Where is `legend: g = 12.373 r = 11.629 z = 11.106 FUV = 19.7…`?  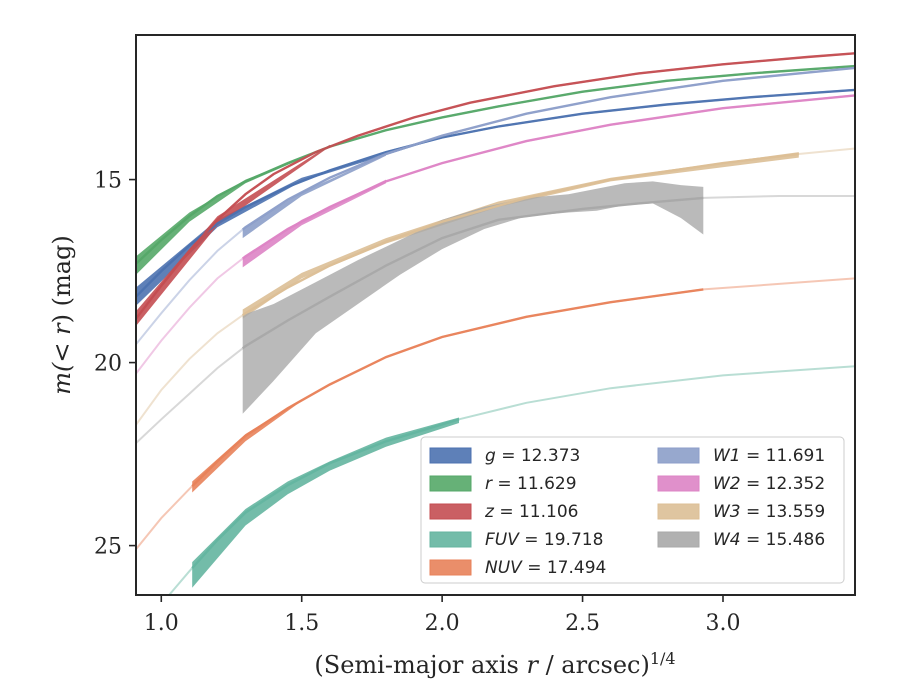
legend: g = 12.373 r = 11.629 z = 11.106 FUV = 19.7… is located at coordinates (632, 510).